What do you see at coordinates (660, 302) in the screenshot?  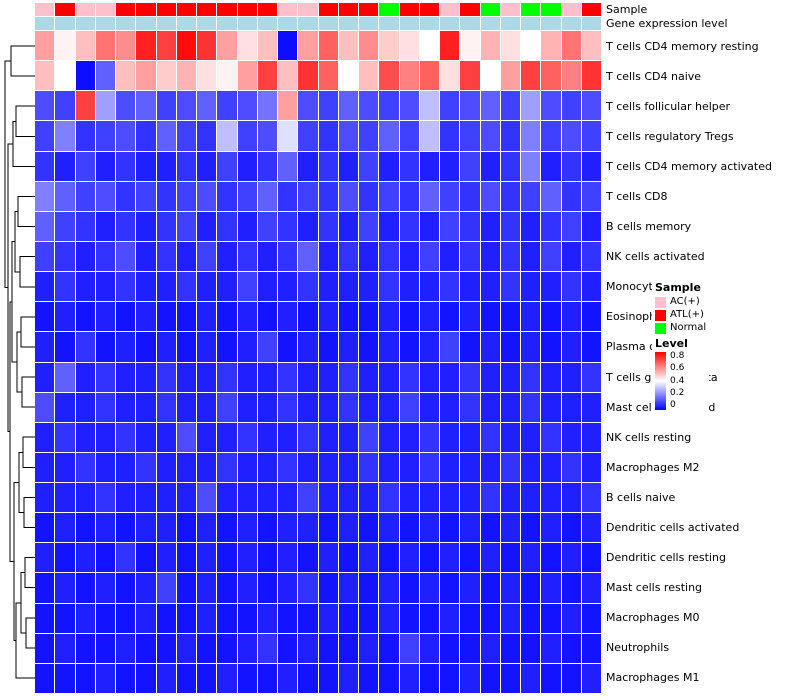 I see `legend-swatch` at bounding box center [660, 302].